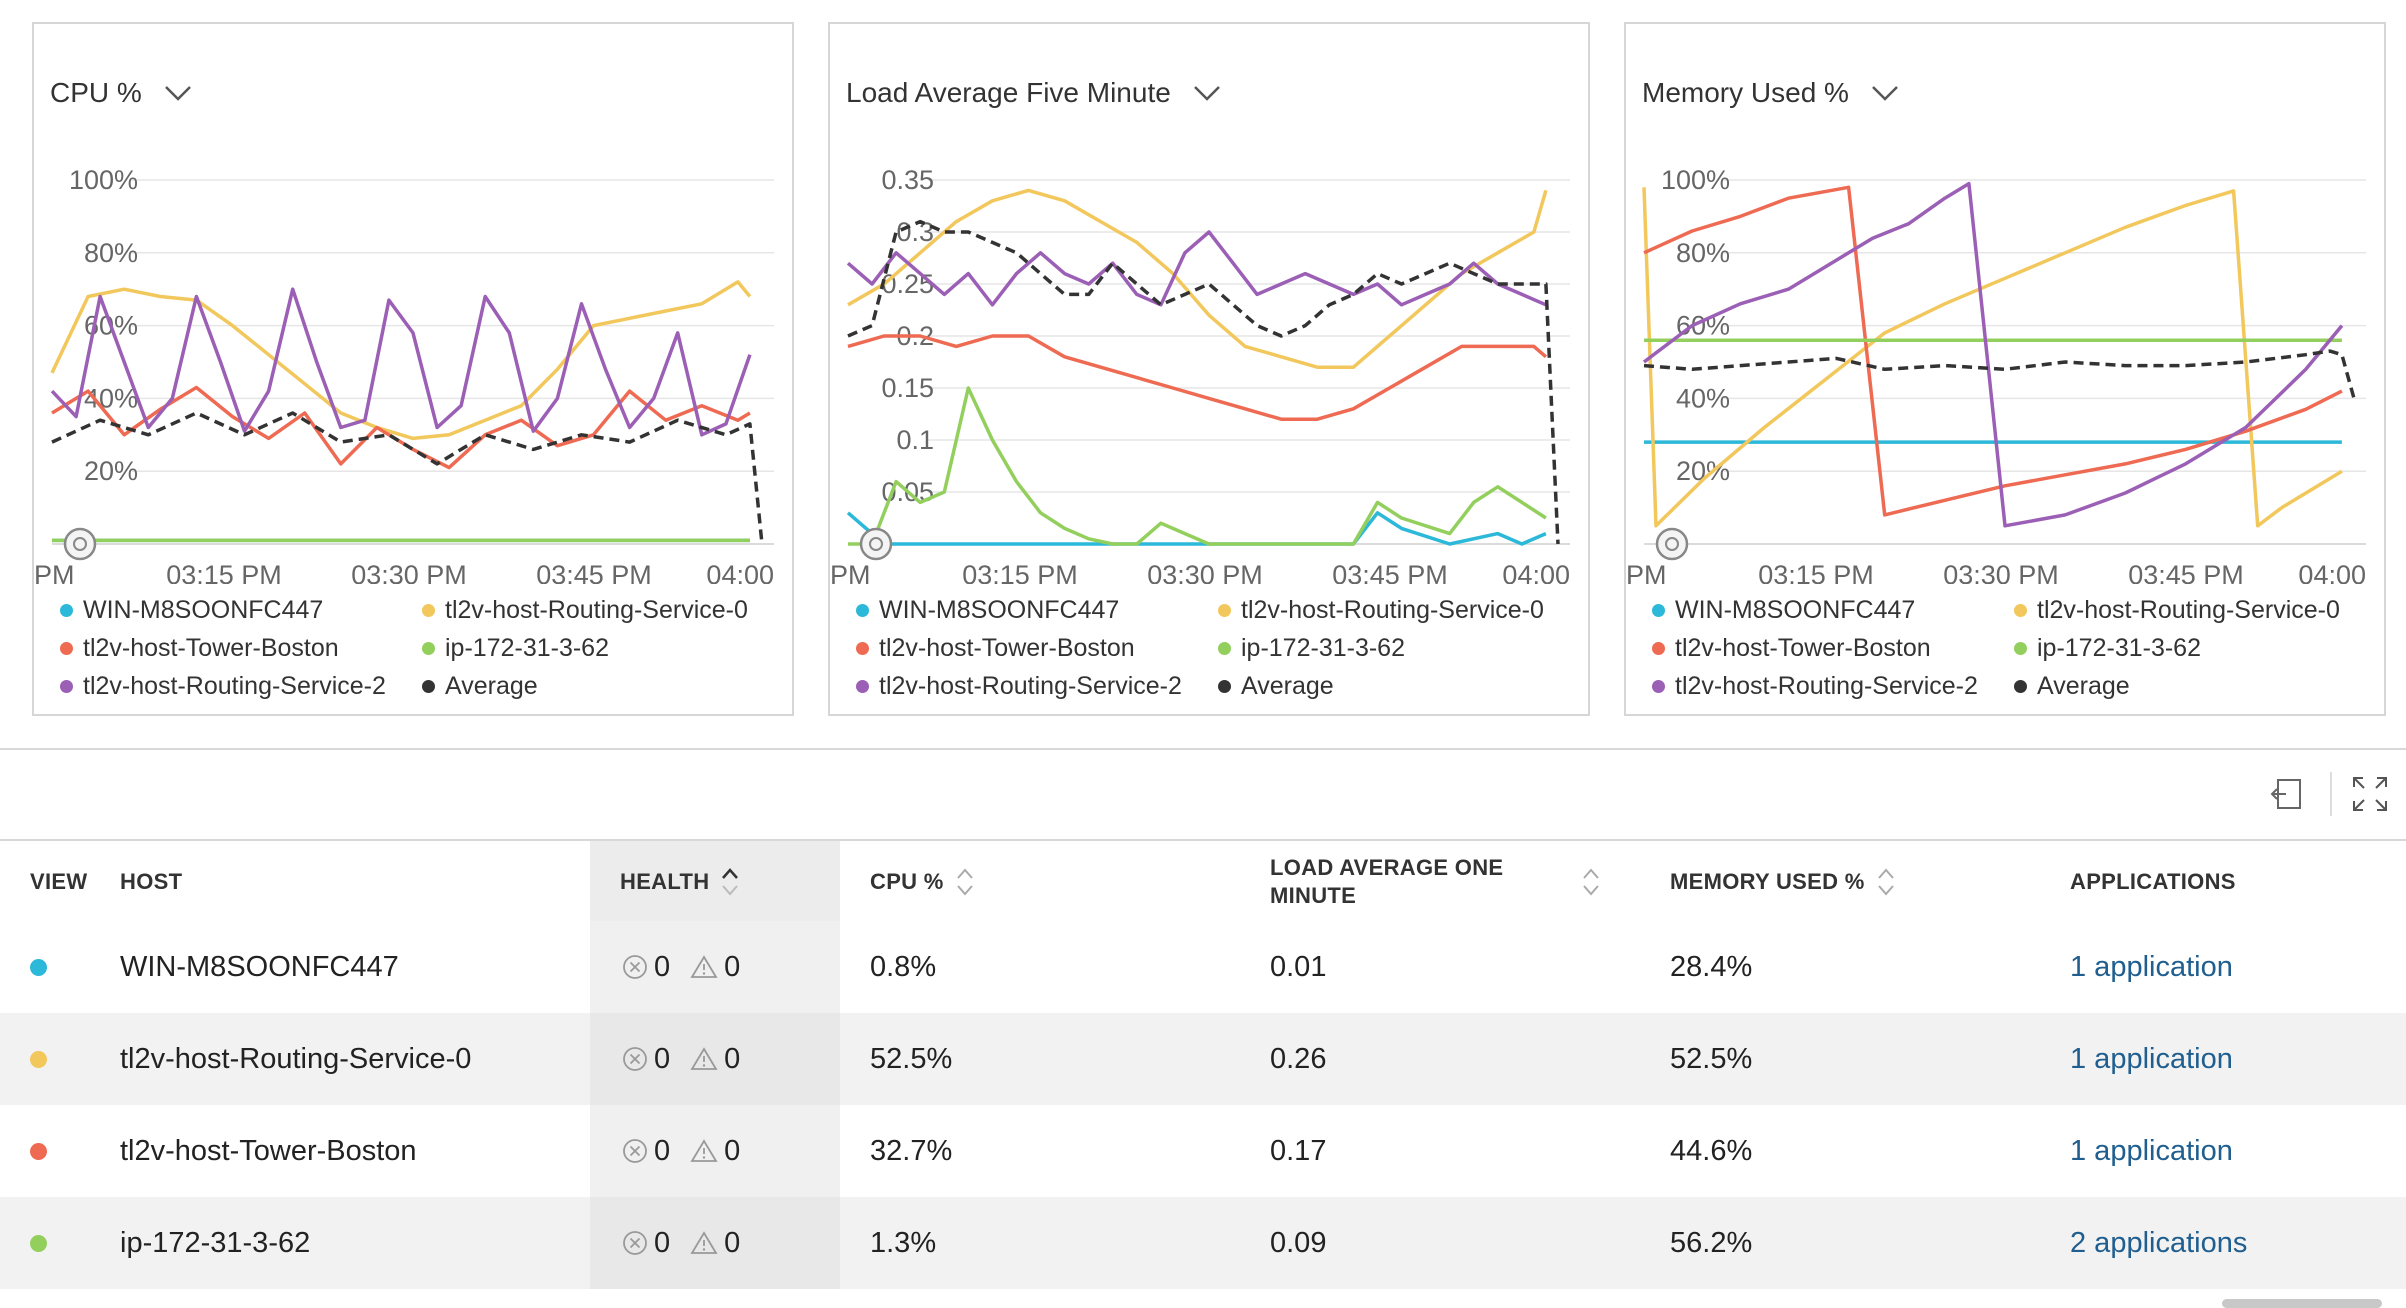  I want to click on cpu-chart-metric-selector: CPU %, so click(121, 93).